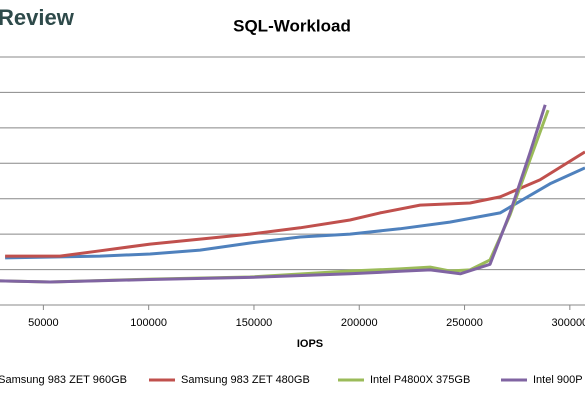 Image resolution: width=585 pixels, height=401 pixels. What do you see at coordinates (310, 344) in the screenshot?
I see `x-axis-label: IOPS` at bounding box center [310, 344].